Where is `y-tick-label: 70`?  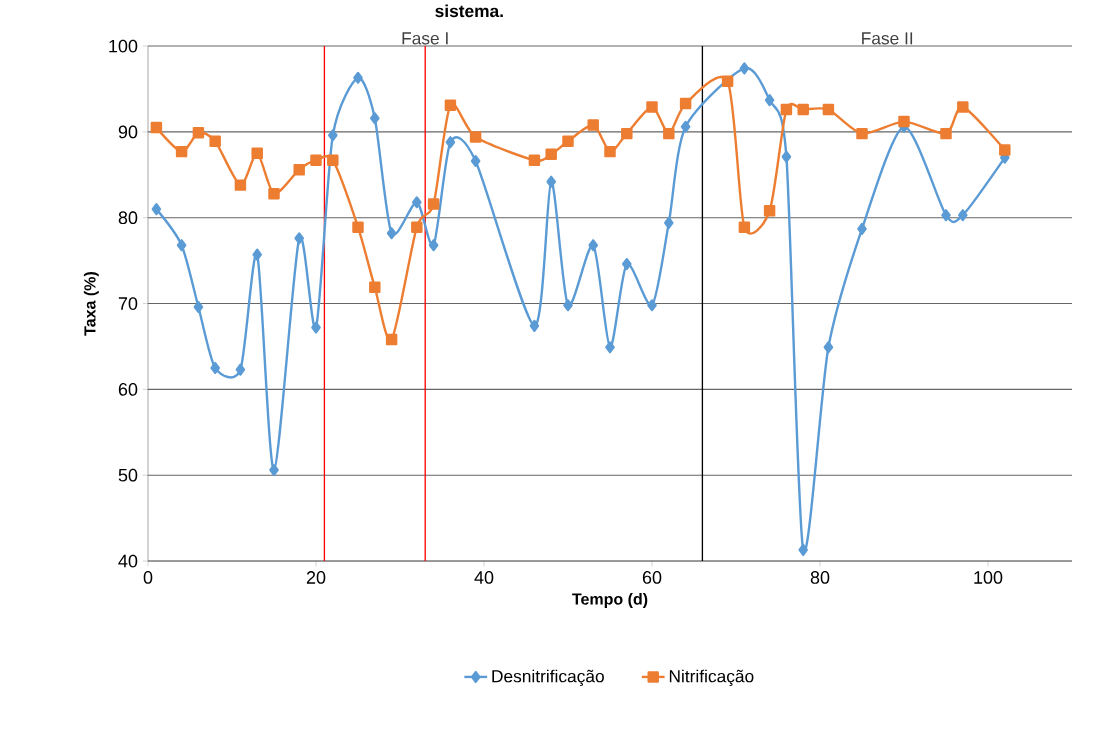
y-tick-label: 70 is located at coordinates (128, 303).